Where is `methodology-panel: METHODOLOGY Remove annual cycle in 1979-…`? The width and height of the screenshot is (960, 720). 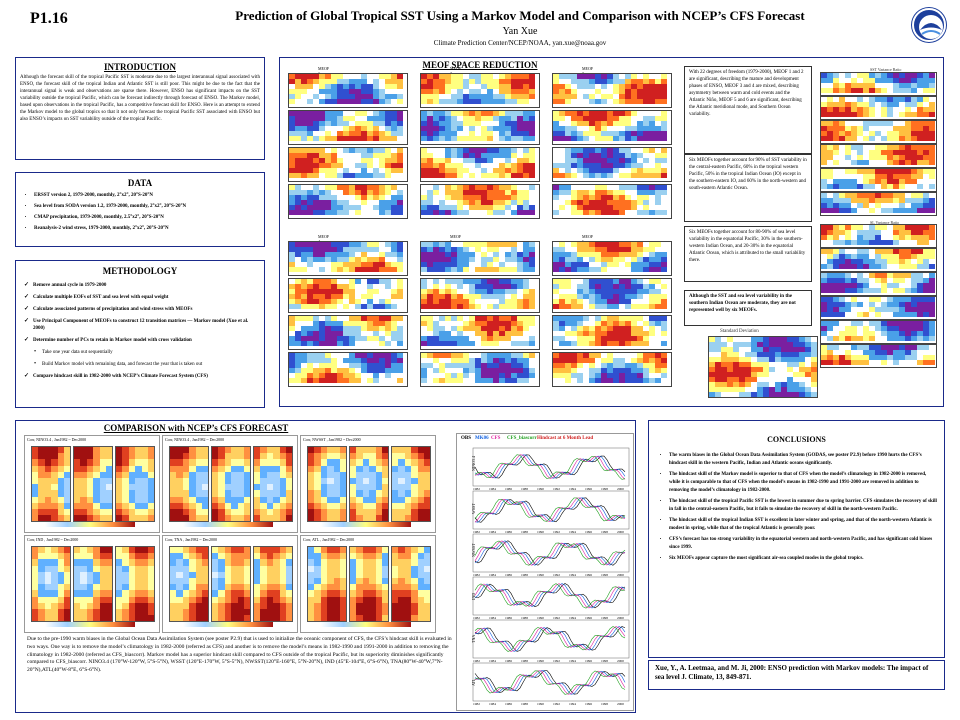
methodology-panel: METHODOLOGY Remove annual cycle in 1979-… is located at coordinates (140, 334).